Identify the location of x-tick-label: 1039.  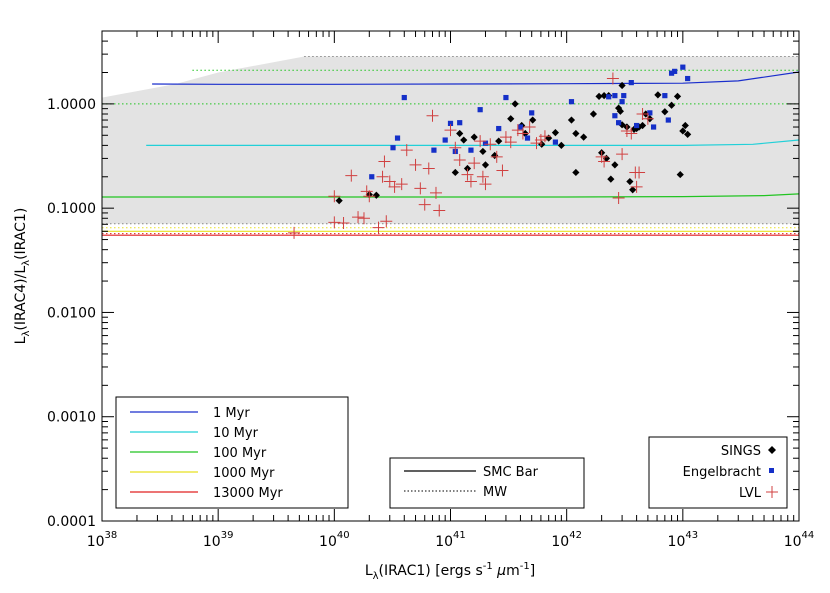
(218, 540).